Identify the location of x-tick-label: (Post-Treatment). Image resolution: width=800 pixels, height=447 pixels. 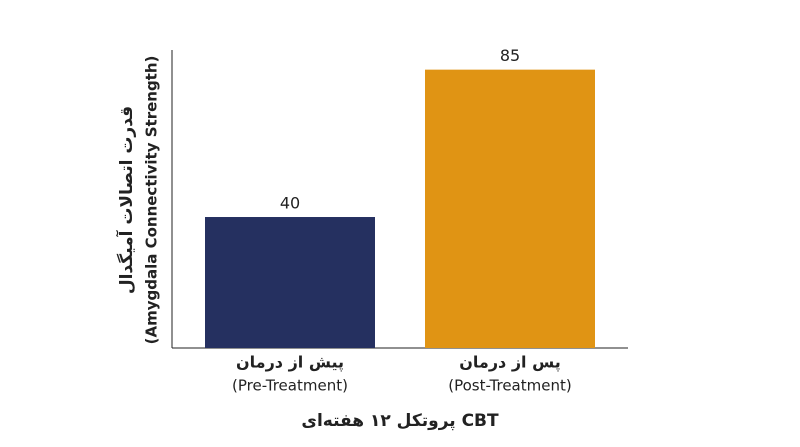
(509, 386).